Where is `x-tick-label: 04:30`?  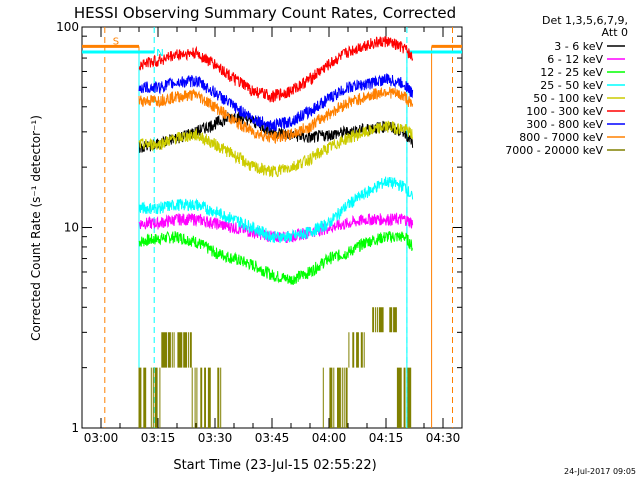
x-tick-label: 04:30 is located at coordinates (443, 438).